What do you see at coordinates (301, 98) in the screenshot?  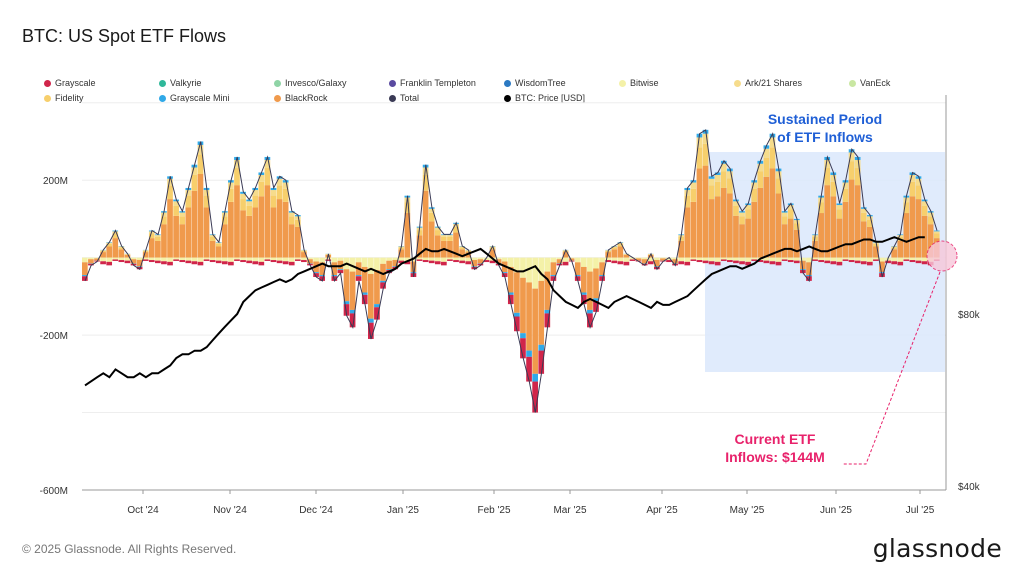 I see `legend-item-blackrock: BlackRock` at bounding box center [301, 98].